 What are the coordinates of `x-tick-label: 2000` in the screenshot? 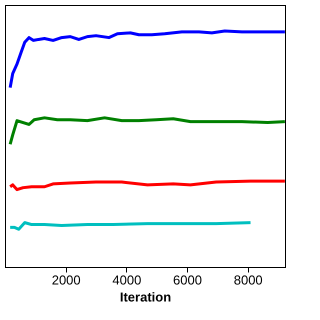 It's located at (66, 280).